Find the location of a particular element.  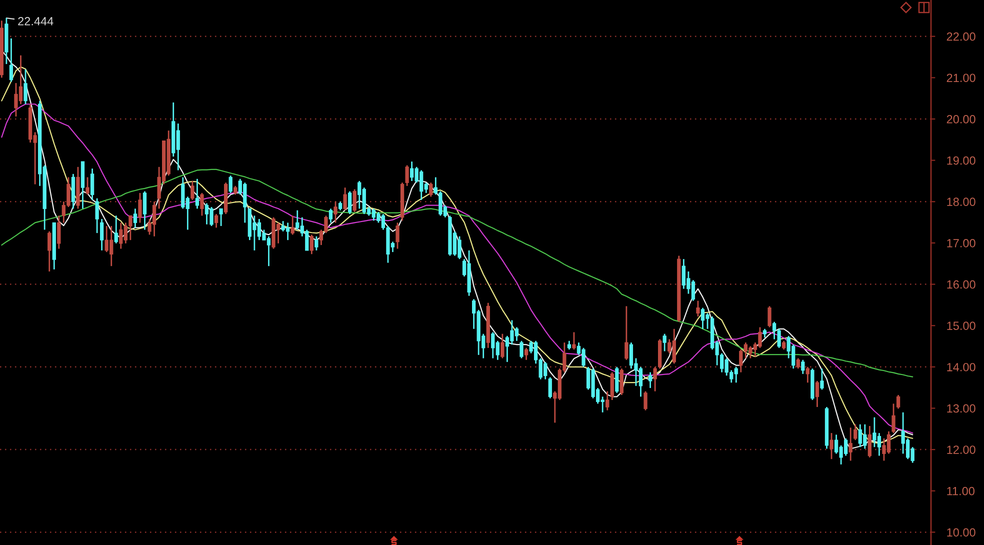

y-tick-label: 12.00 is located at coordinates (961, 450).